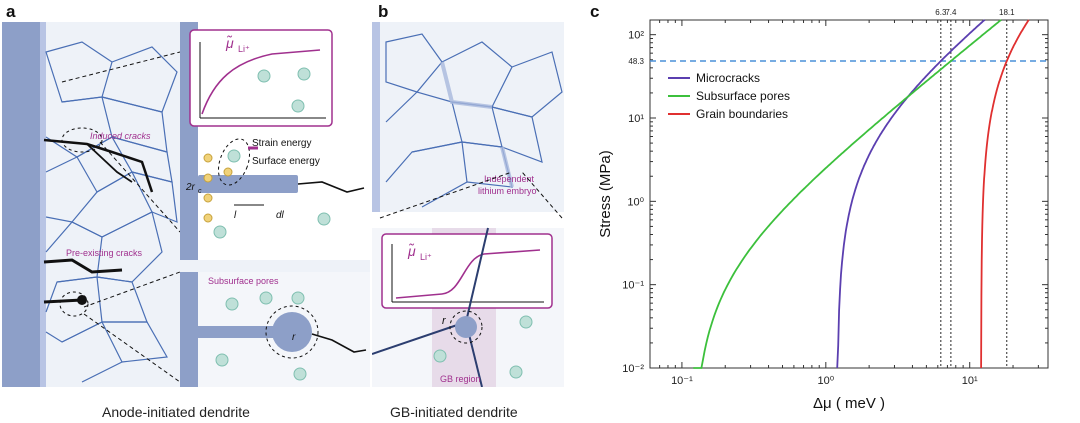 The height and width of the screenshot is (423, 1080). Describe the element at coordinates (286, 161) in the screenshot. I see `surface-energy-label: Surface energy` at that location.